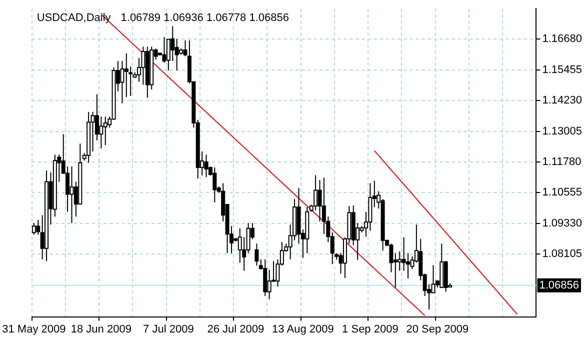  Describe the element at coordinates (562, 70) in the screenshot. I see `y-tick-label: 1.15455` at that location.